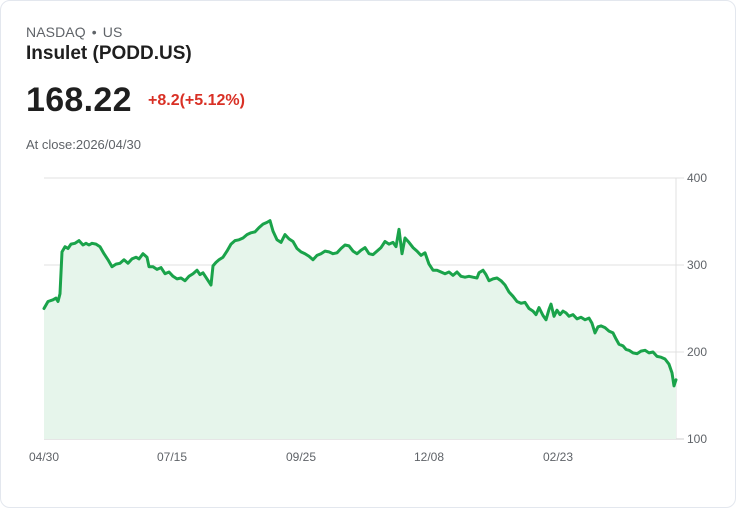 This screenshot has height=509, width=736. What do you see at coordinates (56, 32) in the screenshot?
I see `exchange-name: NASDAQ` at bounding box center [56, 32].